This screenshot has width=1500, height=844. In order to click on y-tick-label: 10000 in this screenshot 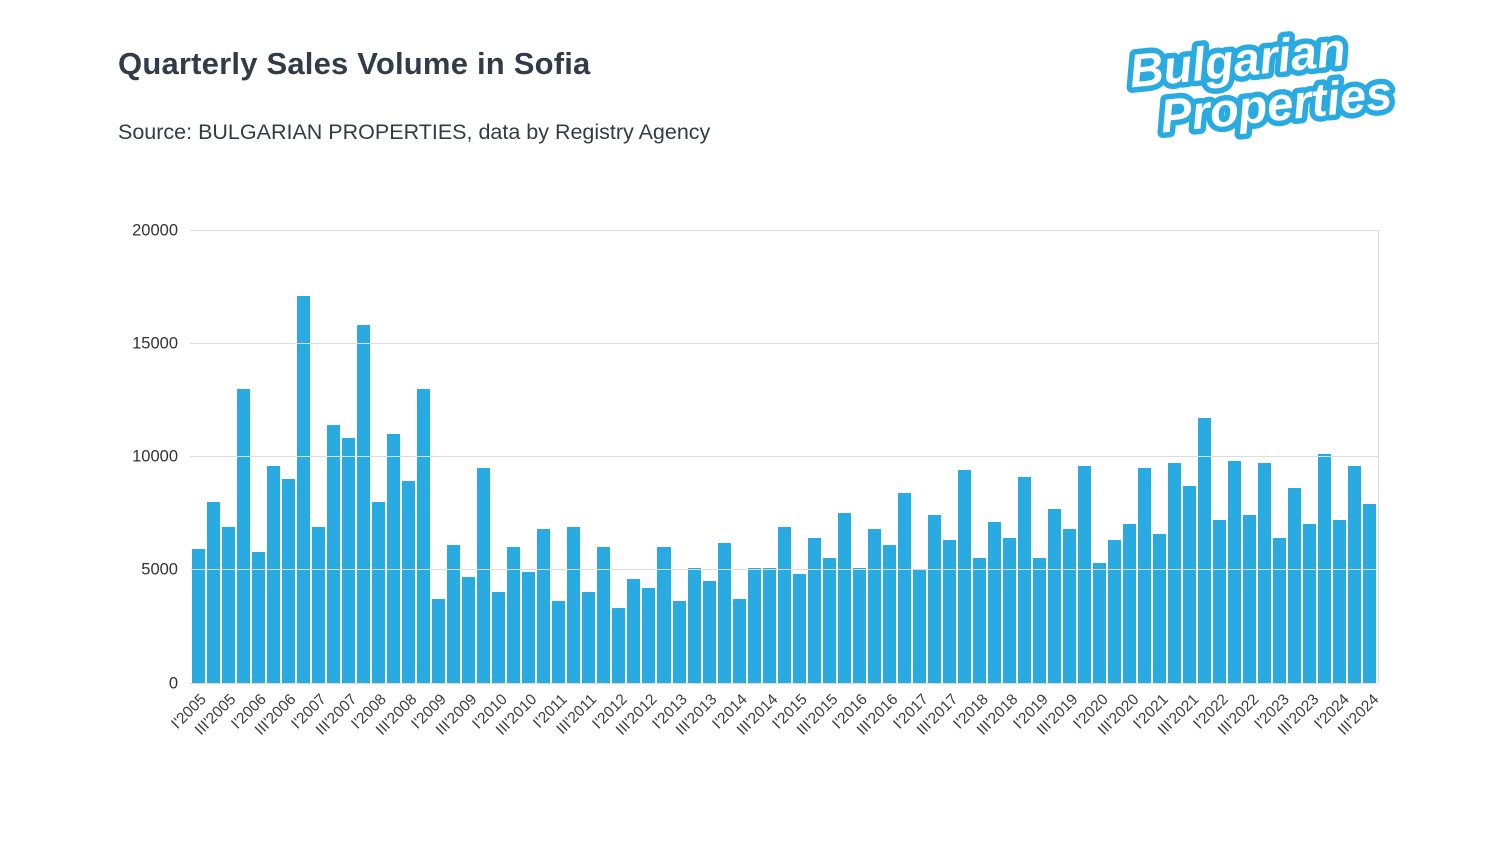, I will do `click(155, 456)`.